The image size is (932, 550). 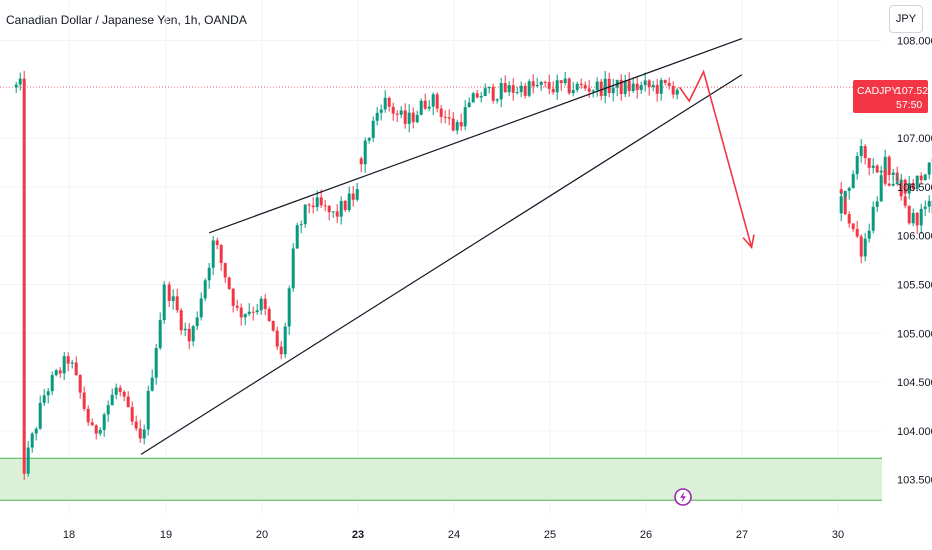 What do you see at coordinates (166, 535) in the screenshot?
I see `x-tick-label: 19` at bounding box center [166, 535].